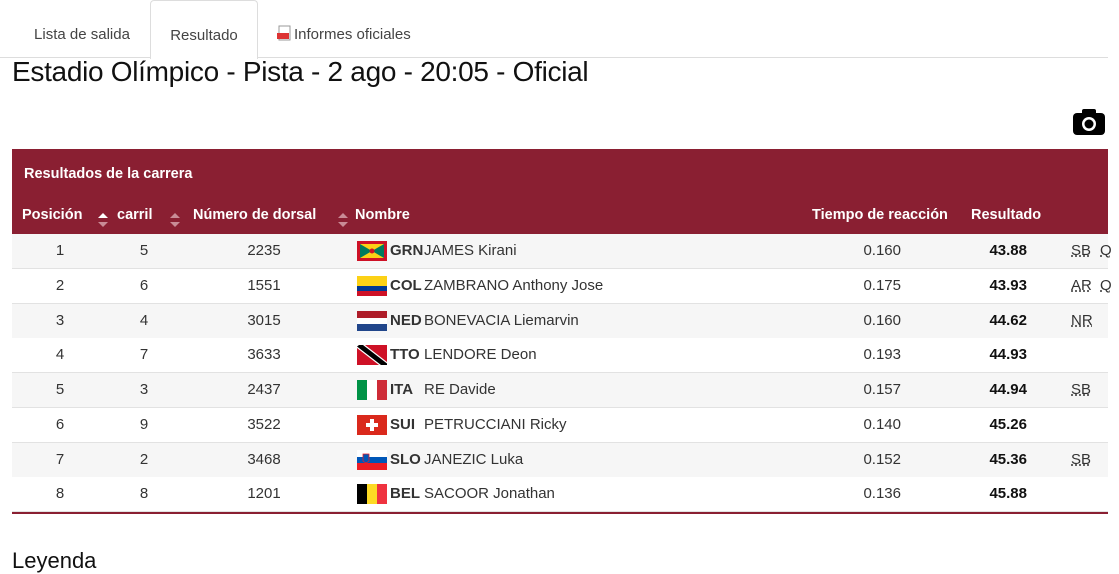 This screenshot has width=1119, height=574. I want to click on bib: 3522, so click(264, 424).